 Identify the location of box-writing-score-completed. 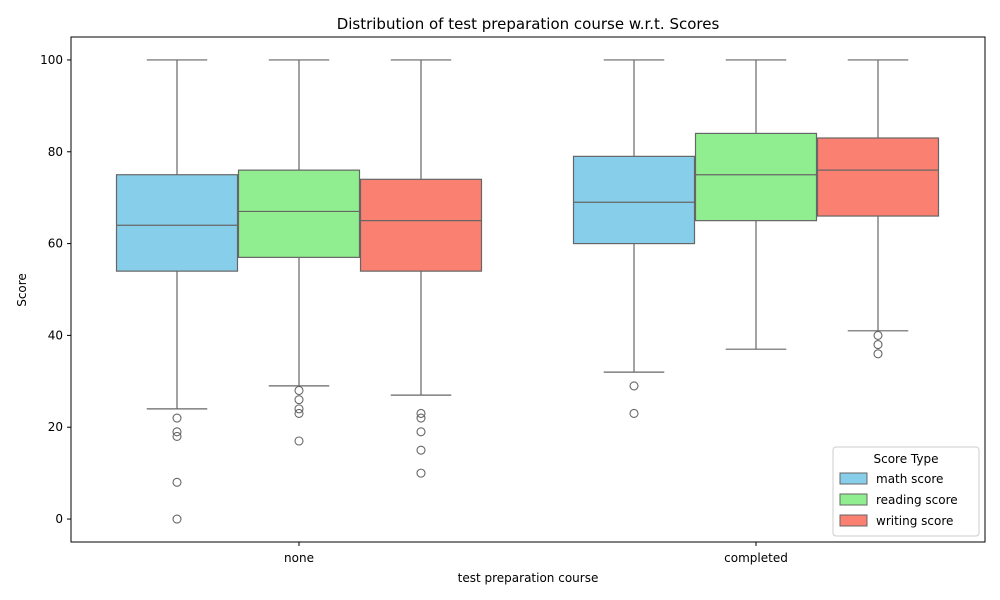
(878, 209).